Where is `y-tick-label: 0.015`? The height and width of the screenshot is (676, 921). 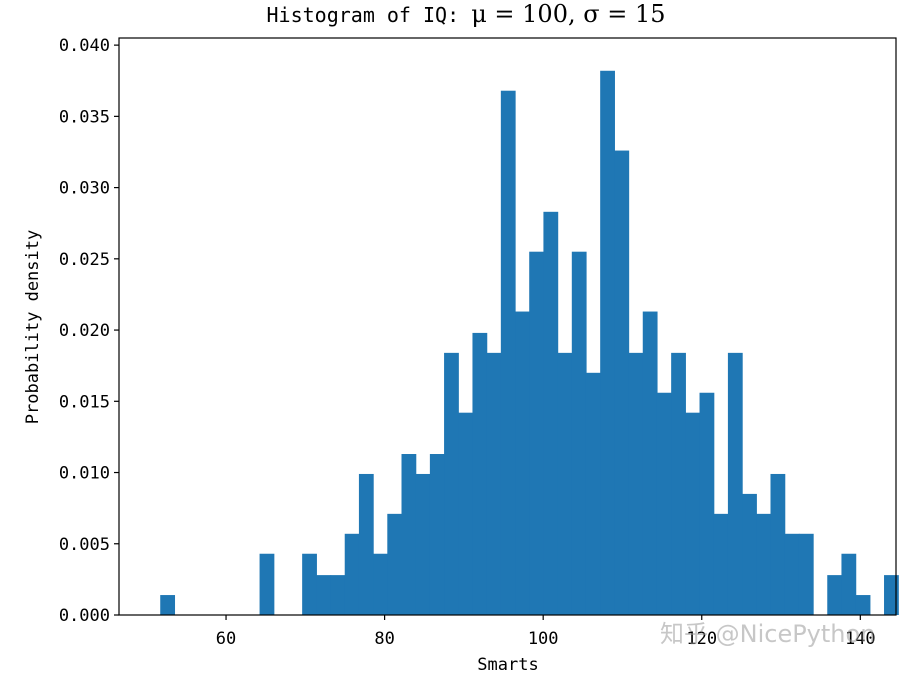 y-tick-label: 0.015 is located at coordinates (84, 402).